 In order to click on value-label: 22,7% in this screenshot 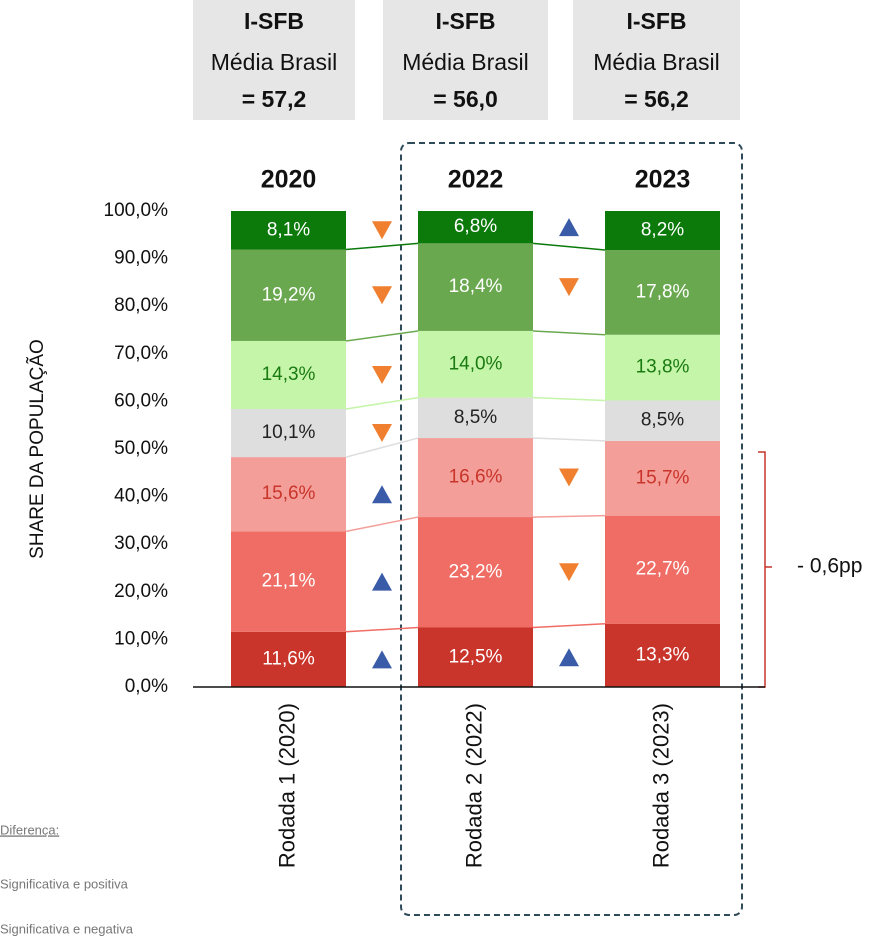, I will do `click(663, 569)`.